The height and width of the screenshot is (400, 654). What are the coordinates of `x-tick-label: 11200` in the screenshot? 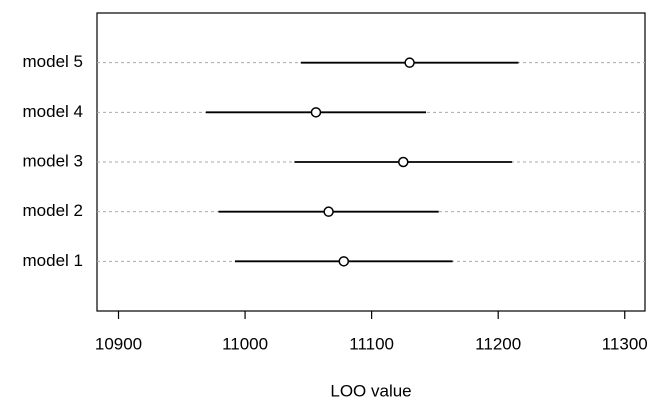 It's located at (498, 343).